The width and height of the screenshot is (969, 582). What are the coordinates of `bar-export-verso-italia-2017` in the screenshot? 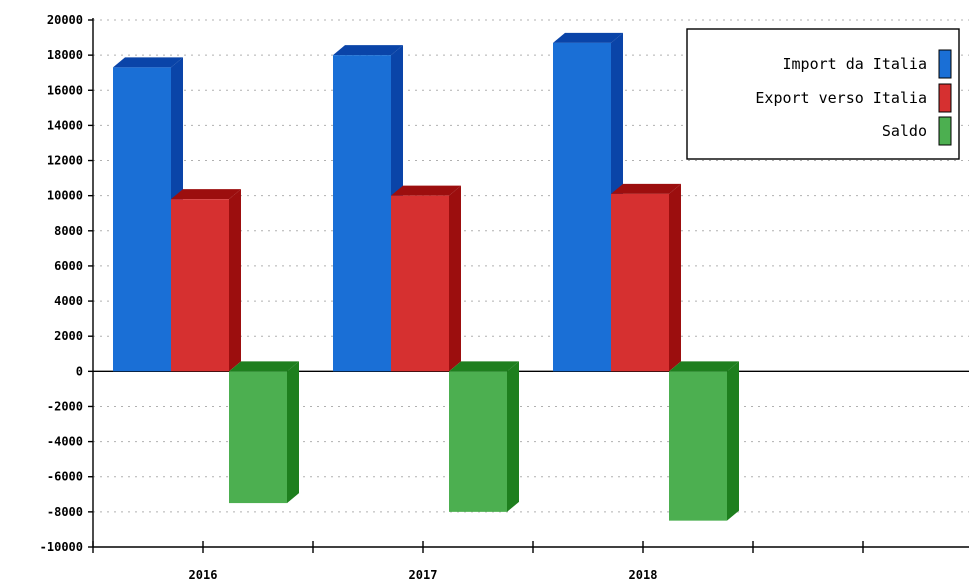 It's located at (426, 278).